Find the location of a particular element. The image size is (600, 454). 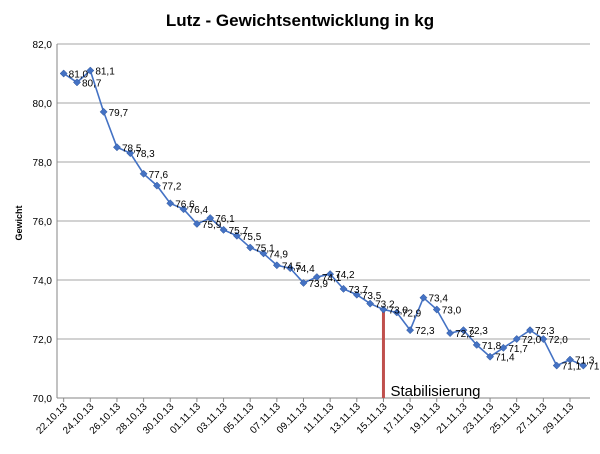

data-label: 74,2 is located at coordinates (345, 275).